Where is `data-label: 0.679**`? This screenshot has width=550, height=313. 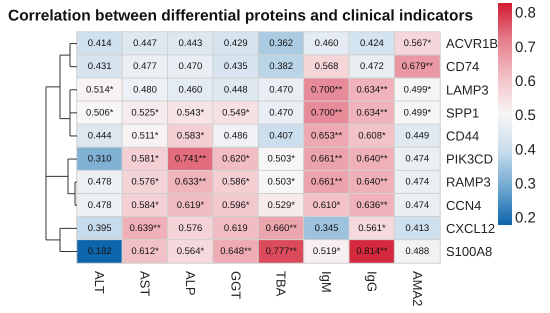 data-label: 0.679** is located at coordinates (418, 66).